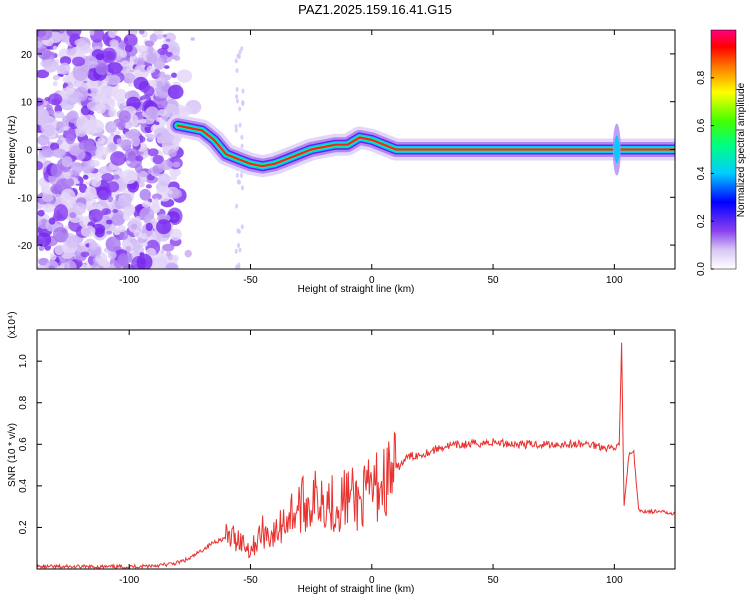 This screenshot has width=750, height=600. I want to click on colorbar-ticks: 0.0 0.2 0.4 0.6 0.8, so click(705, 173).